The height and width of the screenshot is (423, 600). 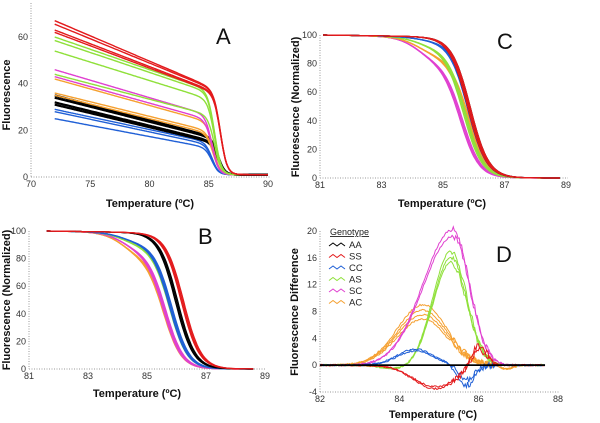 I want to click on panel-c-y-label: Fluorescence (Normalized), so click(x=296, y=106).